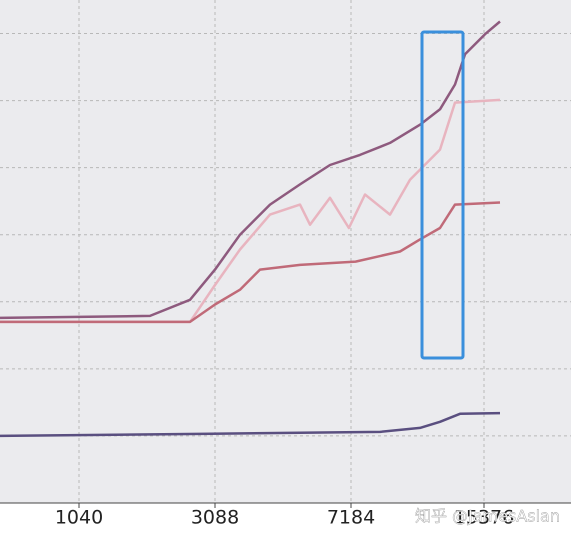 The image size is (571, 540). I want to click on x-tick-label: 3088, so click(215, 518).